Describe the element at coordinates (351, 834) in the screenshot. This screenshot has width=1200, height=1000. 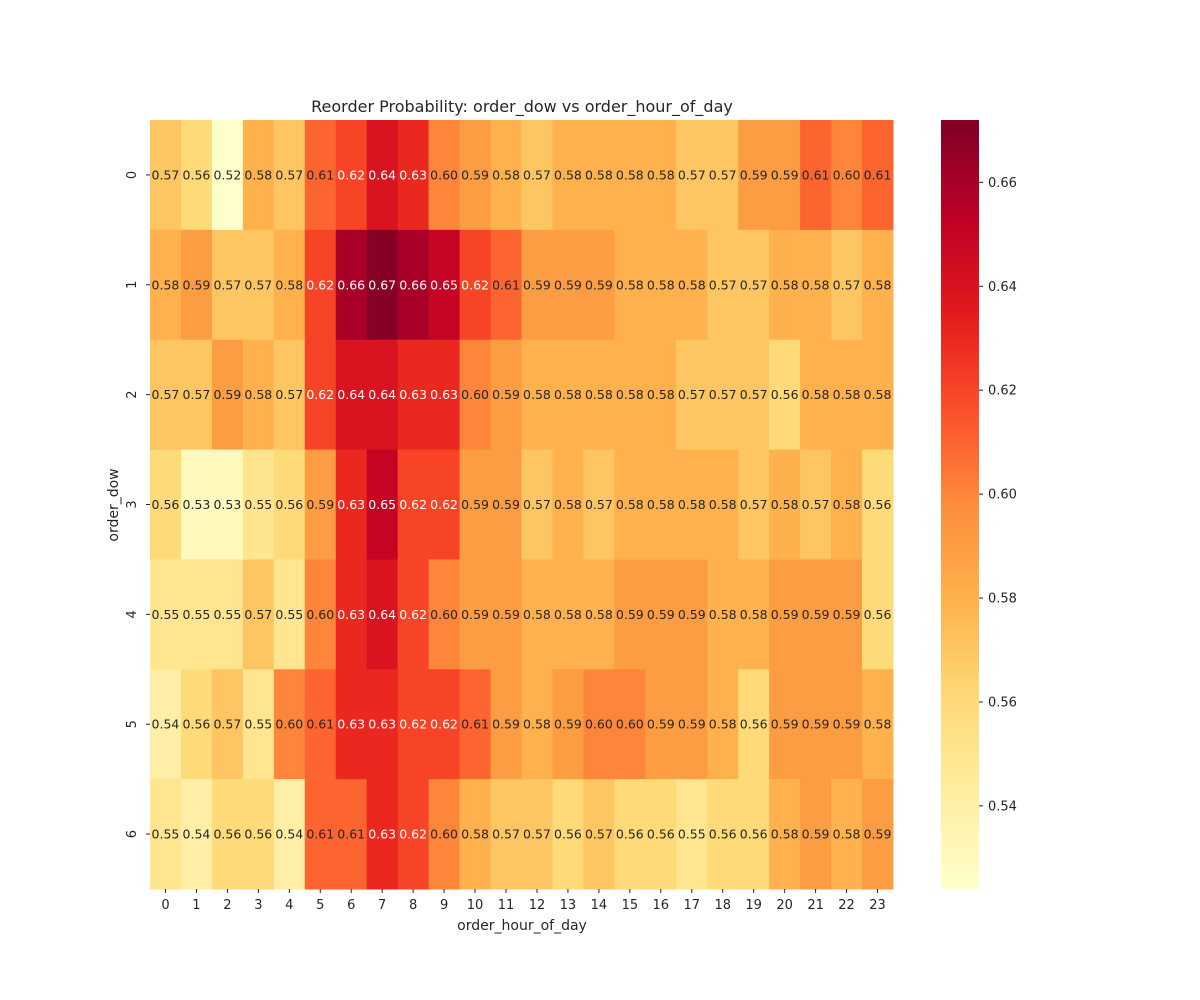
I see `cell-value-label: 0.61` at that location.